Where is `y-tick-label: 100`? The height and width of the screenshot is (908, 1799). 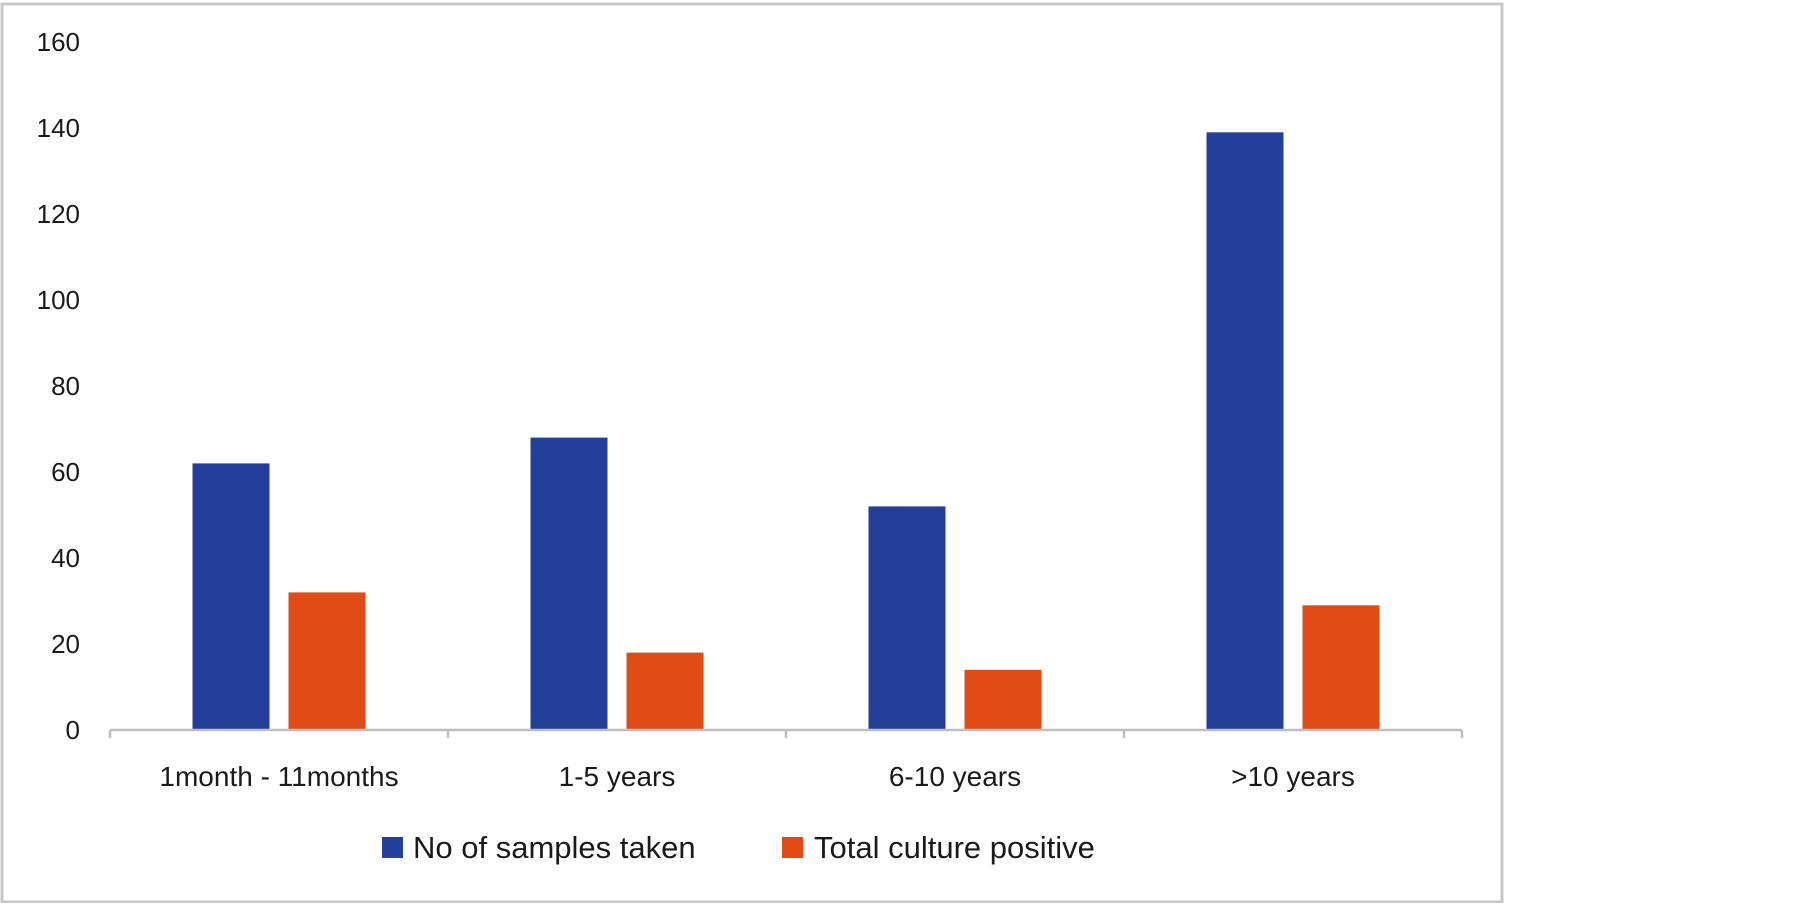 y-tick-label: 100 is located at coordinates (58, 300).